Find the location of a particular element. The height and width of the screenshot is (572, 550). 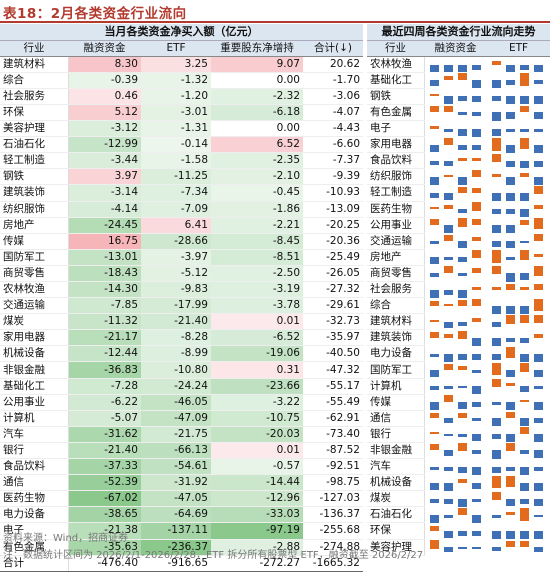

industry-cell: 煤炭 is located at coordinates (396, 499).